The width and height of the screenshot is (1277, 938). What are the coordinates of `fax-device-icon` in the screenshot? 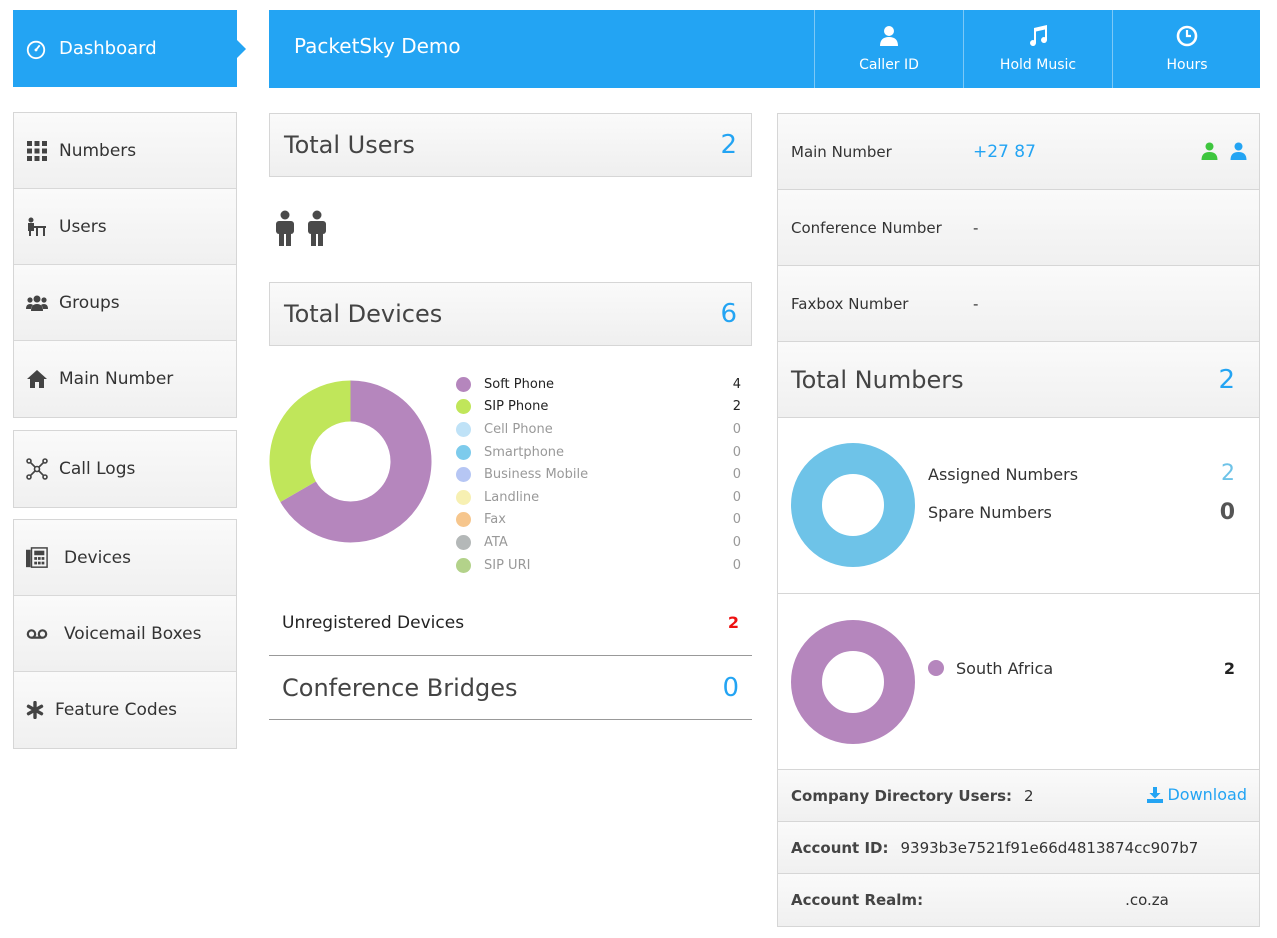 It's located at (37, 557).